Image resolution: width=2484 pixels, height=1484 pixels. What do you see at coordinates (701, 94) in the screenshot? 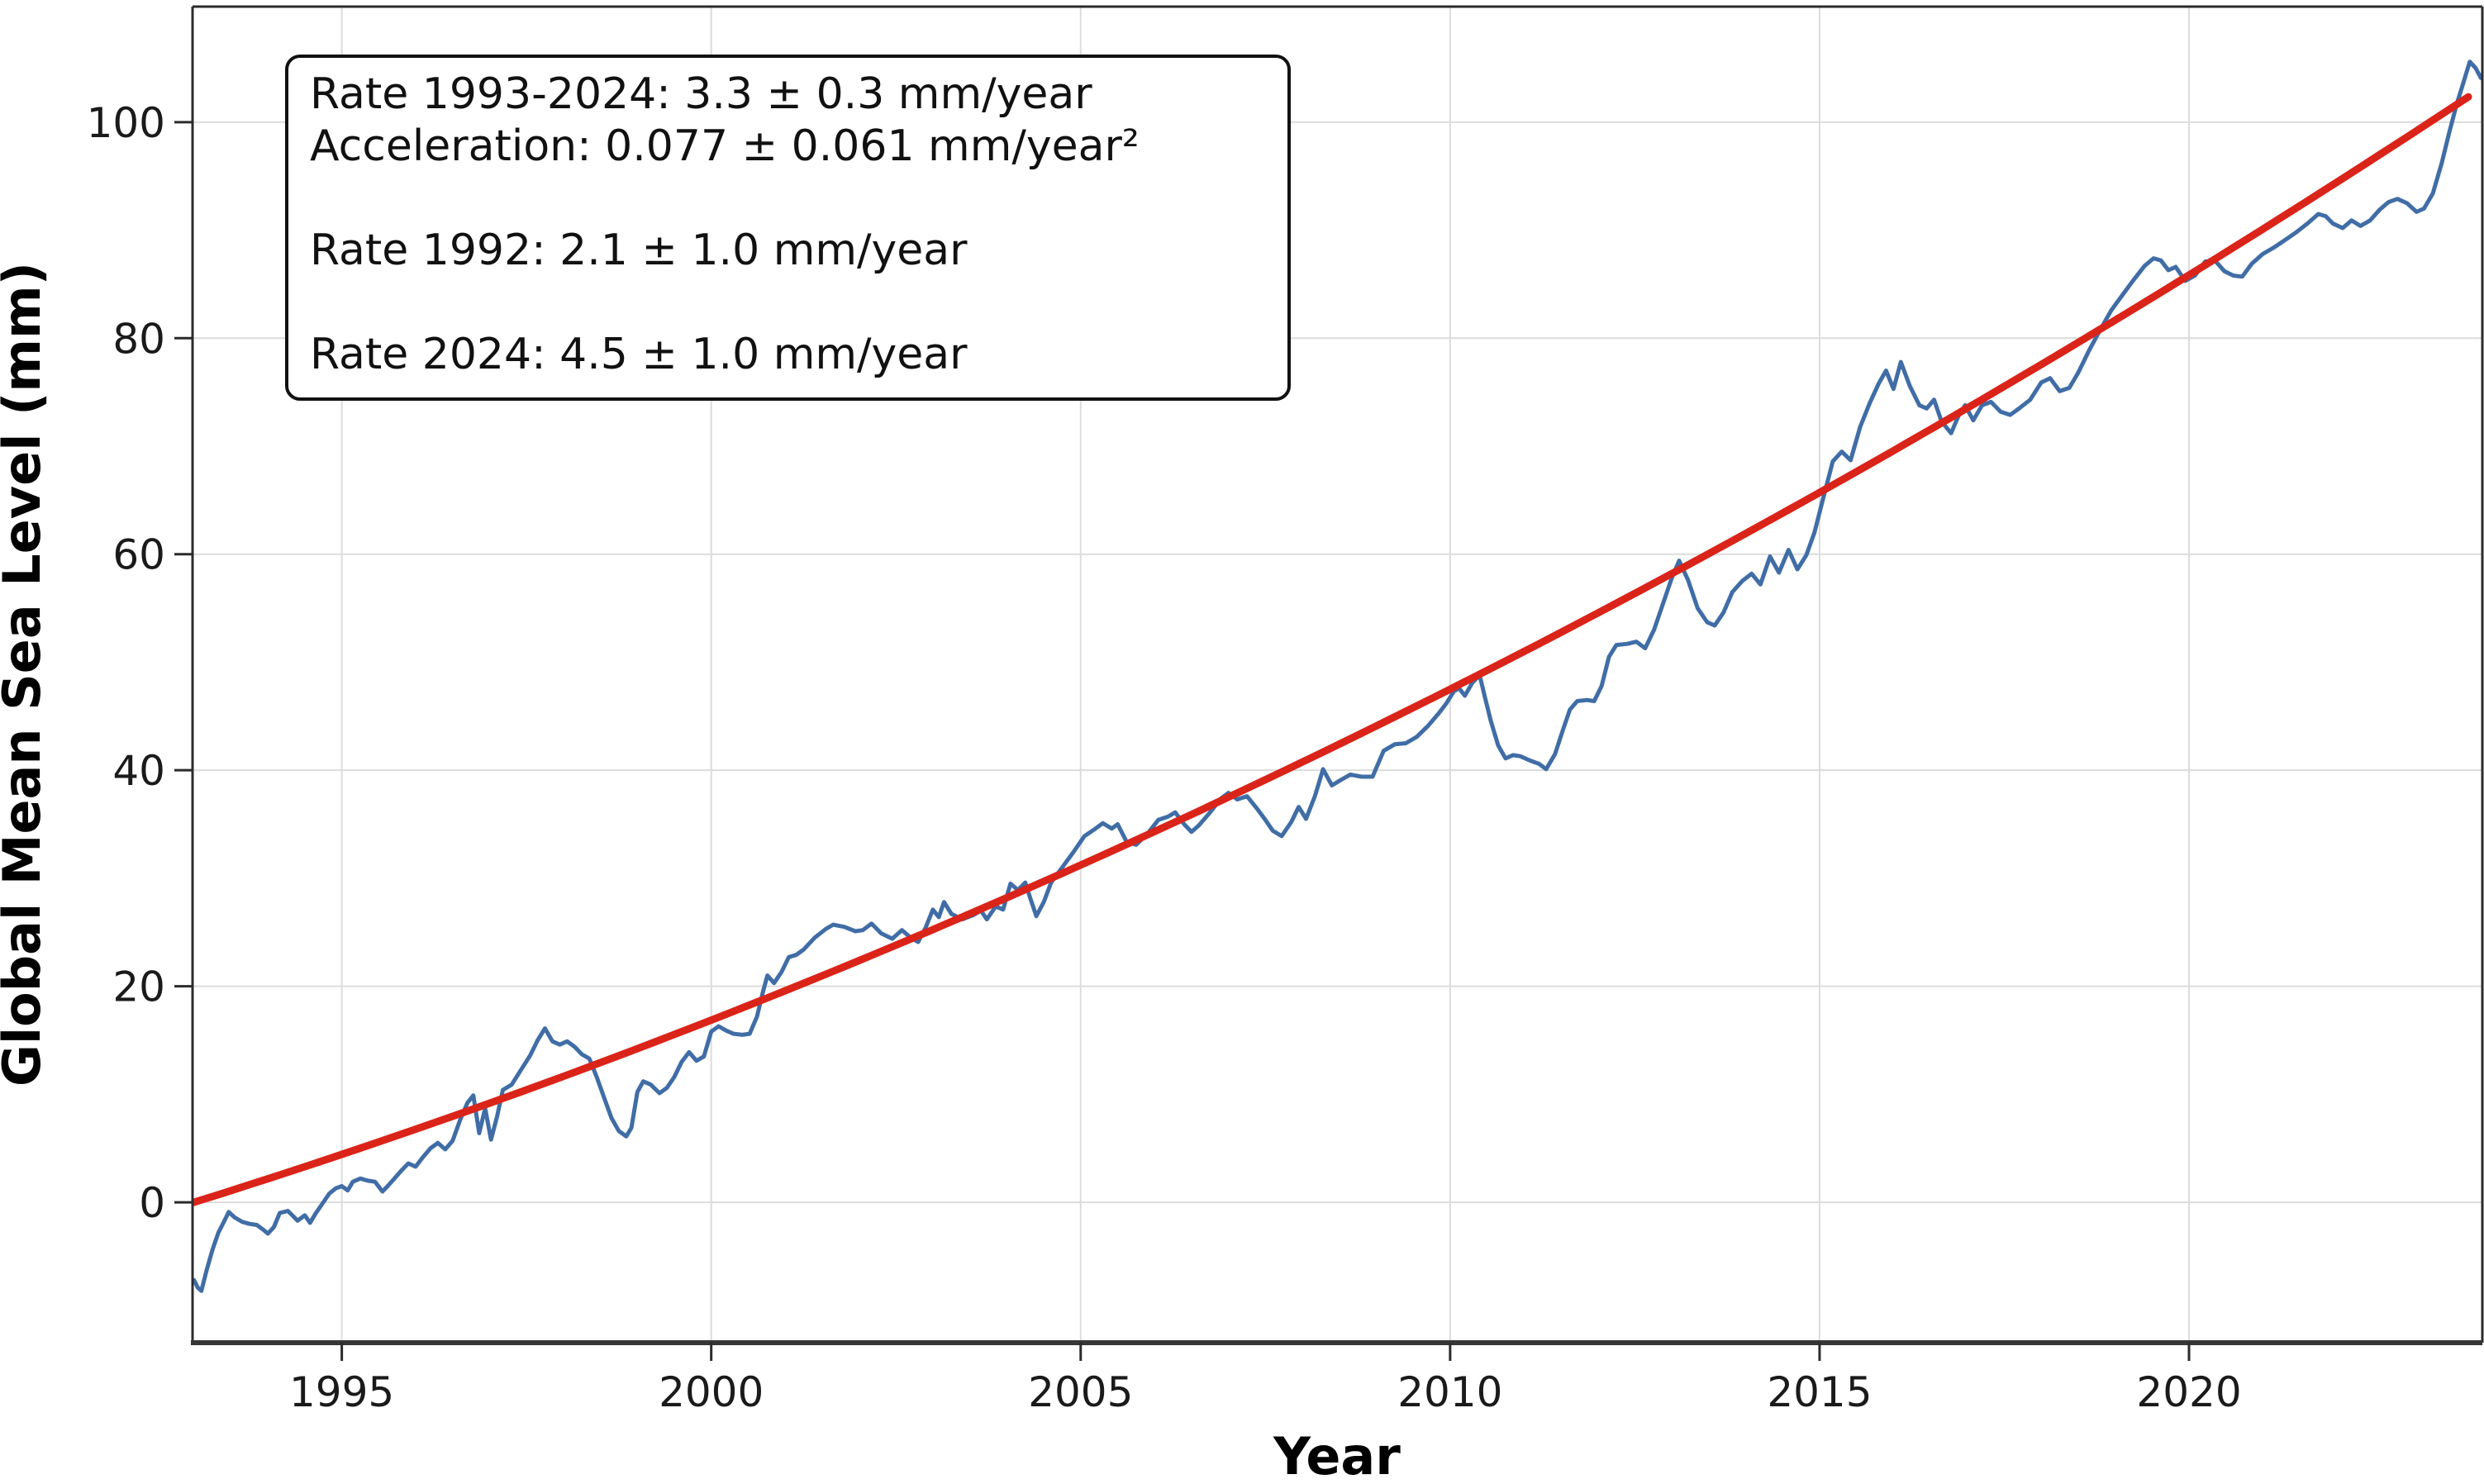
I see `annotation-rate-1993-2024: Rate 1993-2024: 3.3 ± 0.3 mm/year` at bounding box center [701, 94].